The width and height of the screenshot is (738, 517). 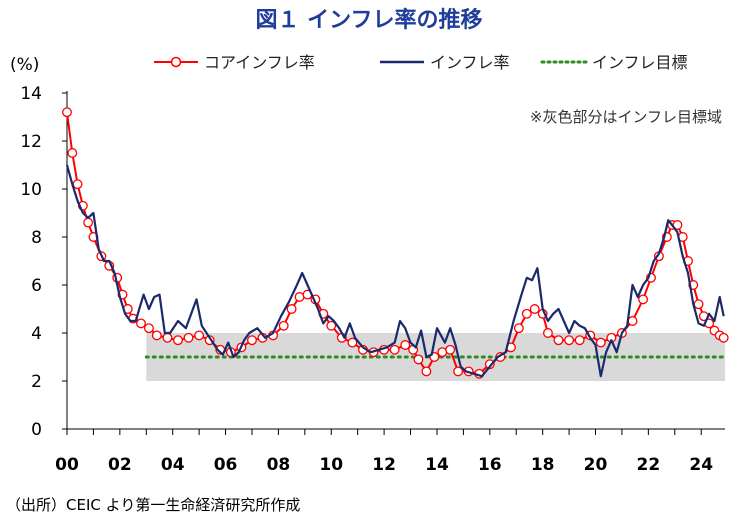 What do you see at coordinates (120, 465) in the screenshot?
I see `x-tick-label: 02` at bounding box center [120, 465].